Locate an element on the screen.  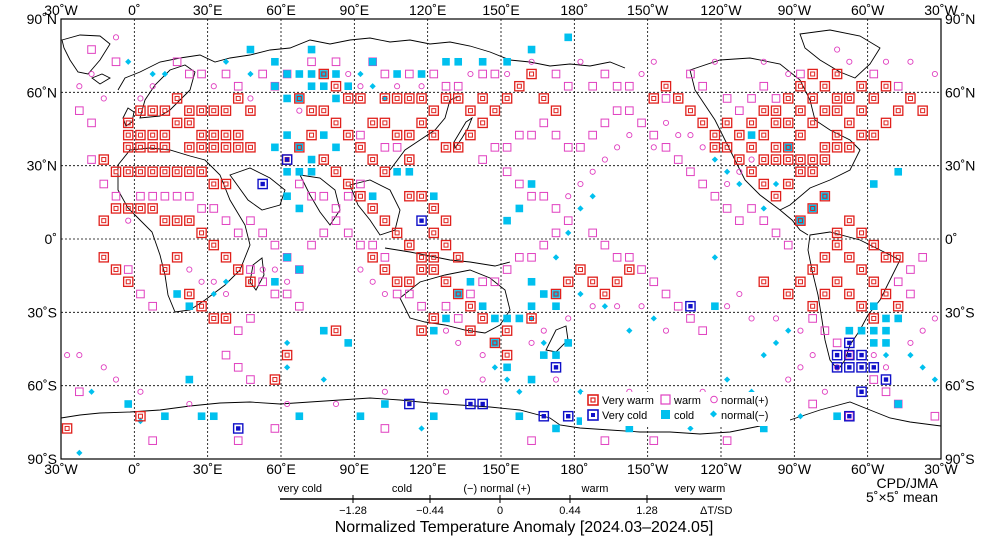
very-cold-marker is located at coordinates (544, 416).